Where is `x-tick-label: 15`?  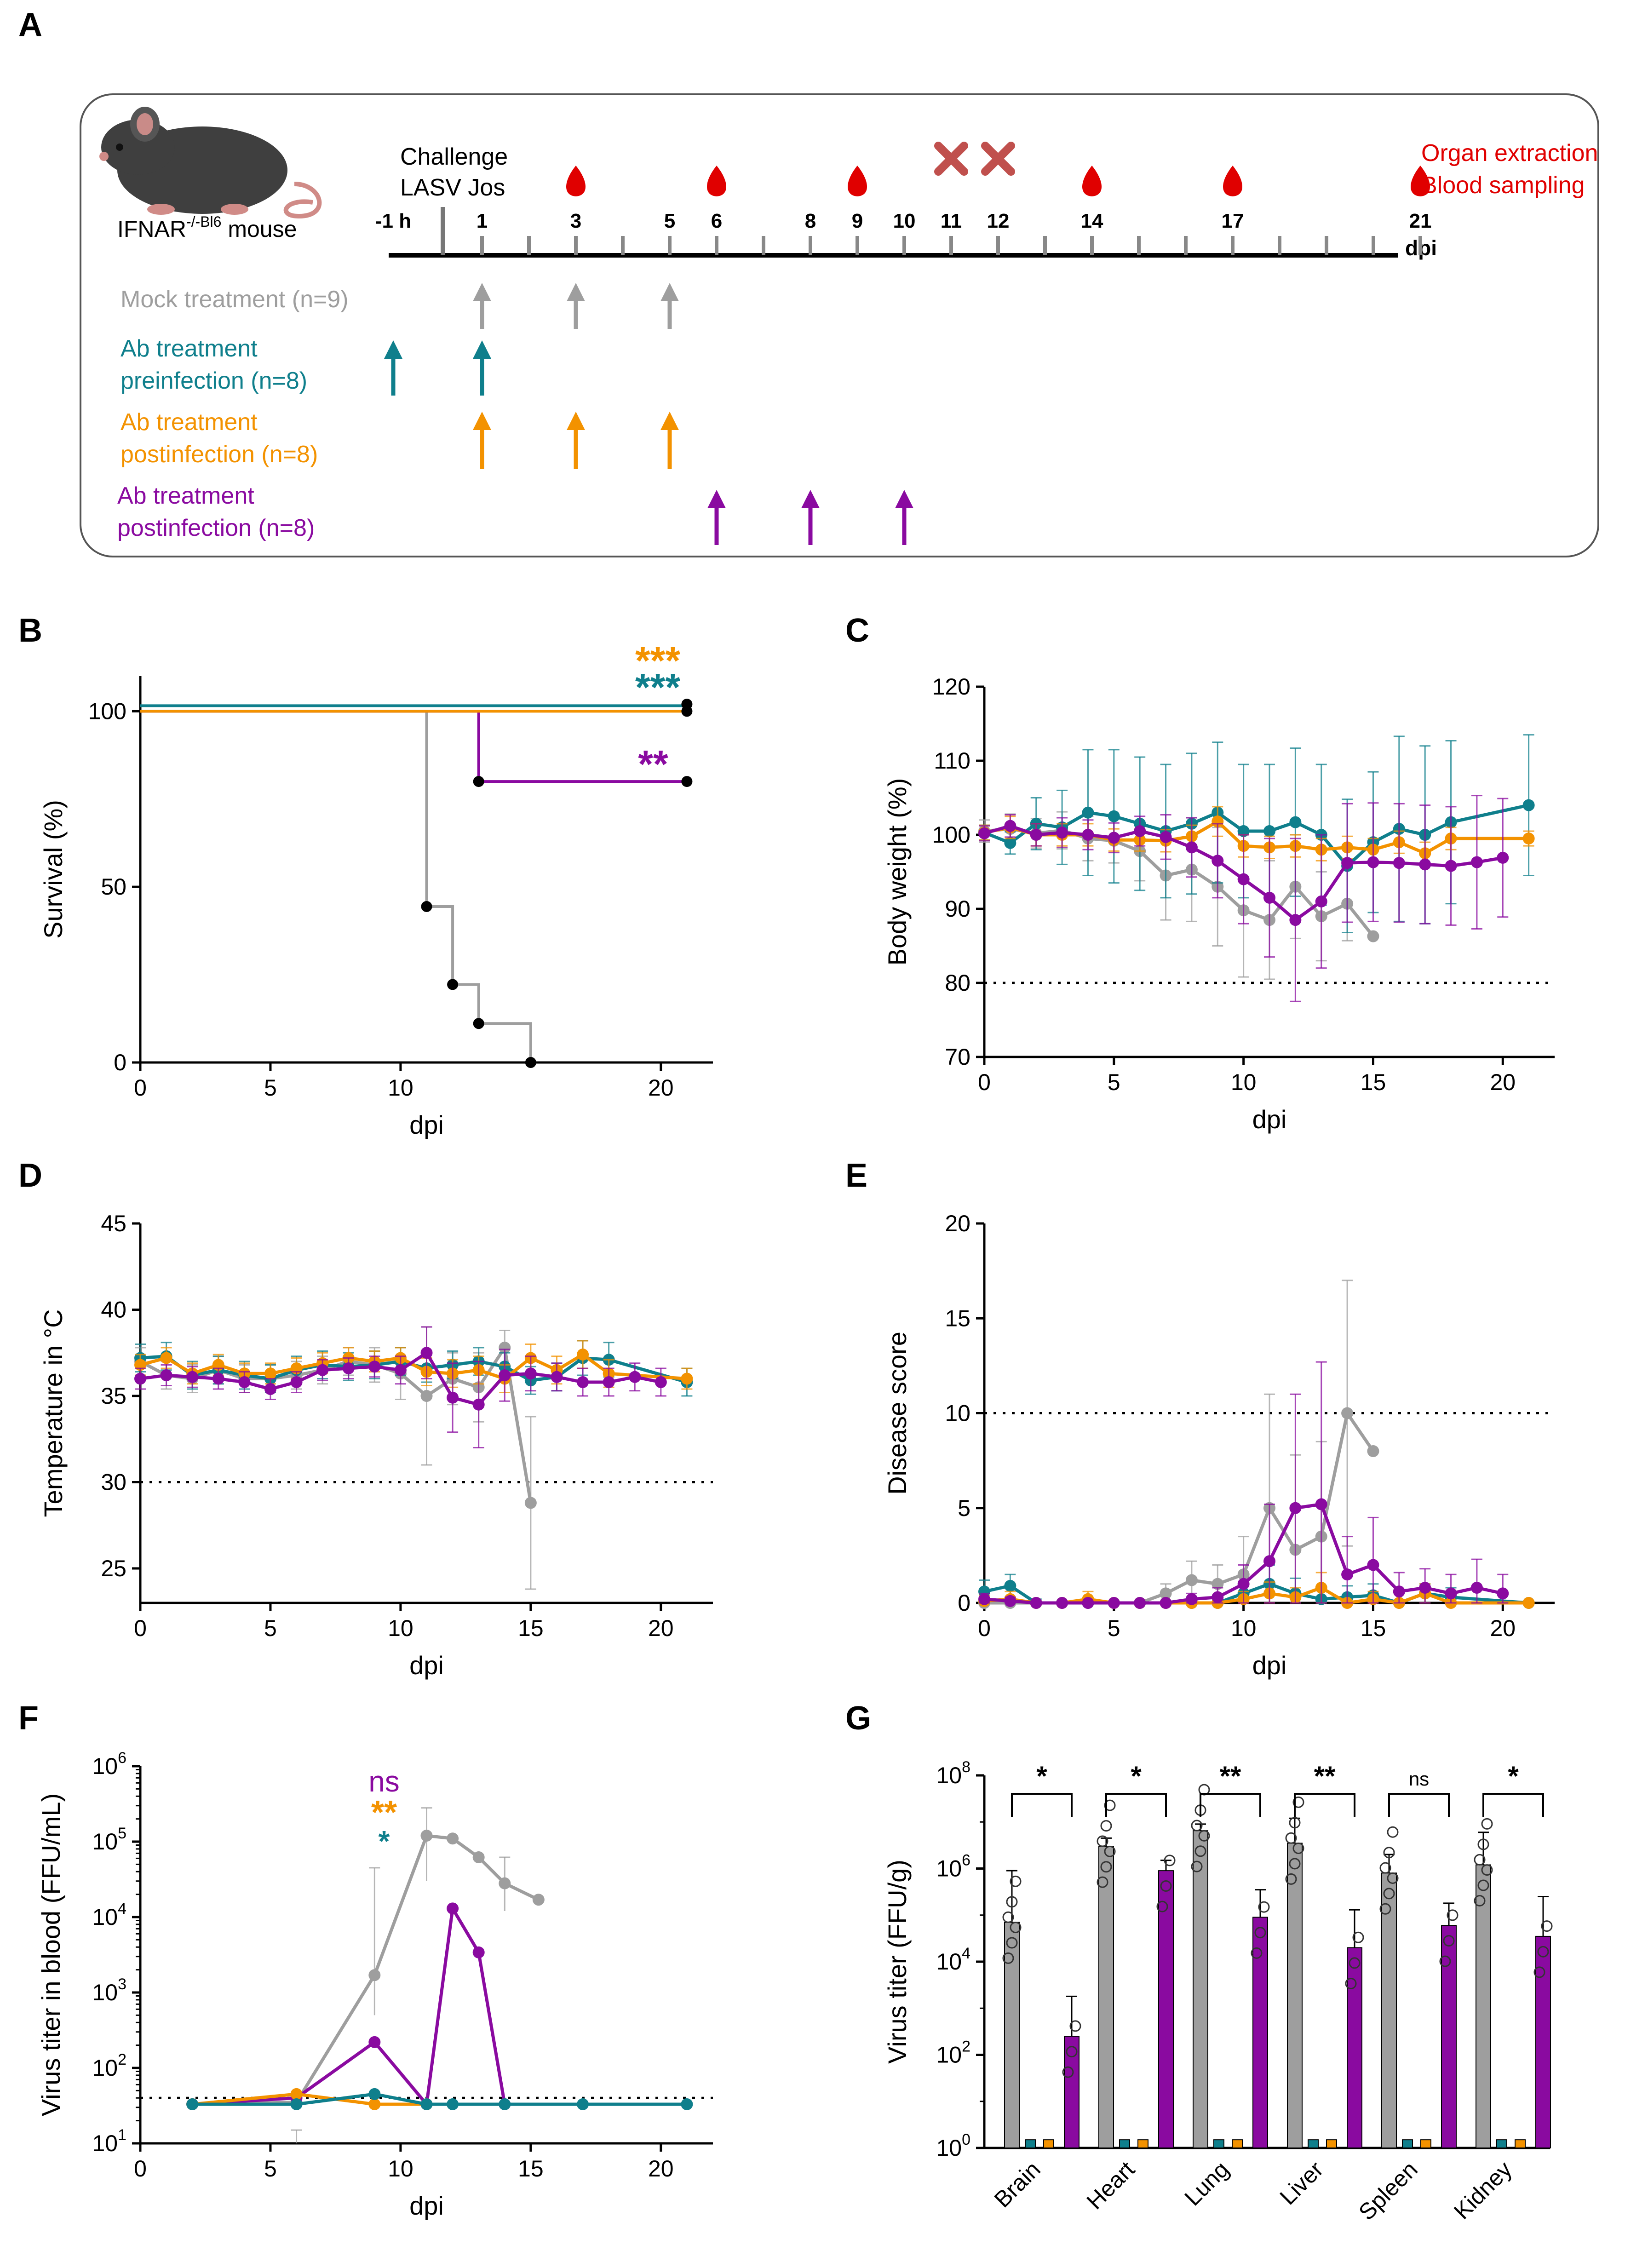
x-tick-label: 15 is located at coordinates (531, 1628).